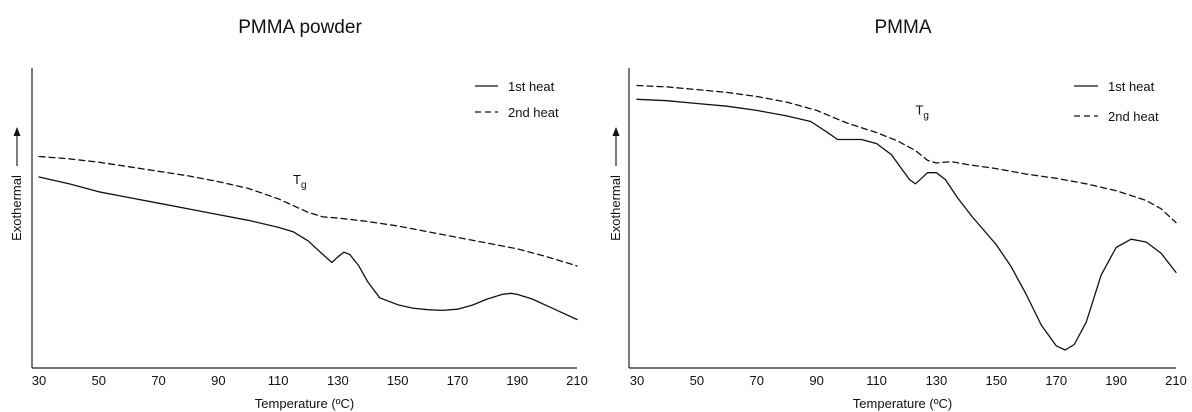  Describe the element at coordinates (903, 27) in the screenshot. I see `chart-title: PMMA` at that location.